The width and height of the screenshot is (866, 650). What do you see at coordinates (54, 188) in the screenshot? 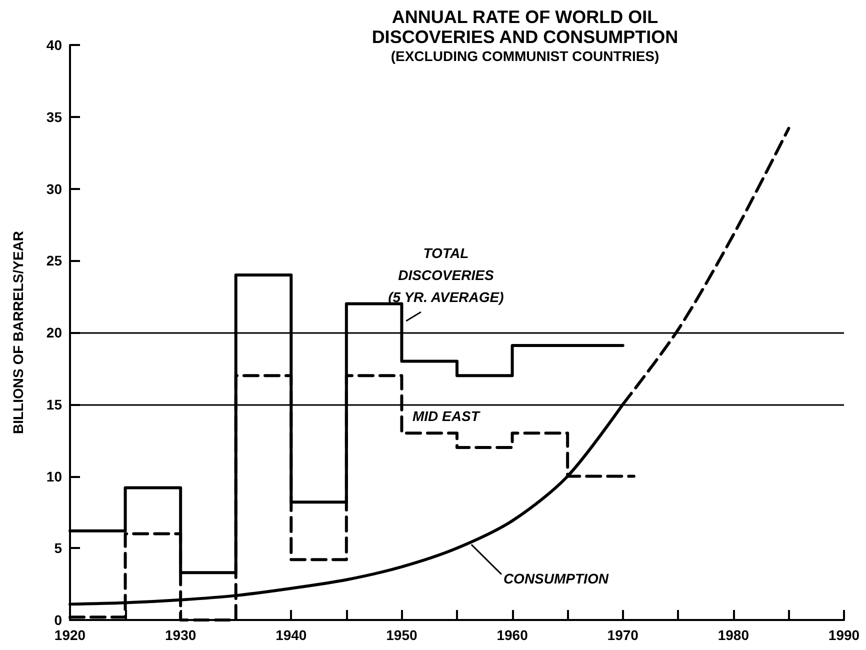
I see `y-tick-label: 30` at bounding box center [54, 188].